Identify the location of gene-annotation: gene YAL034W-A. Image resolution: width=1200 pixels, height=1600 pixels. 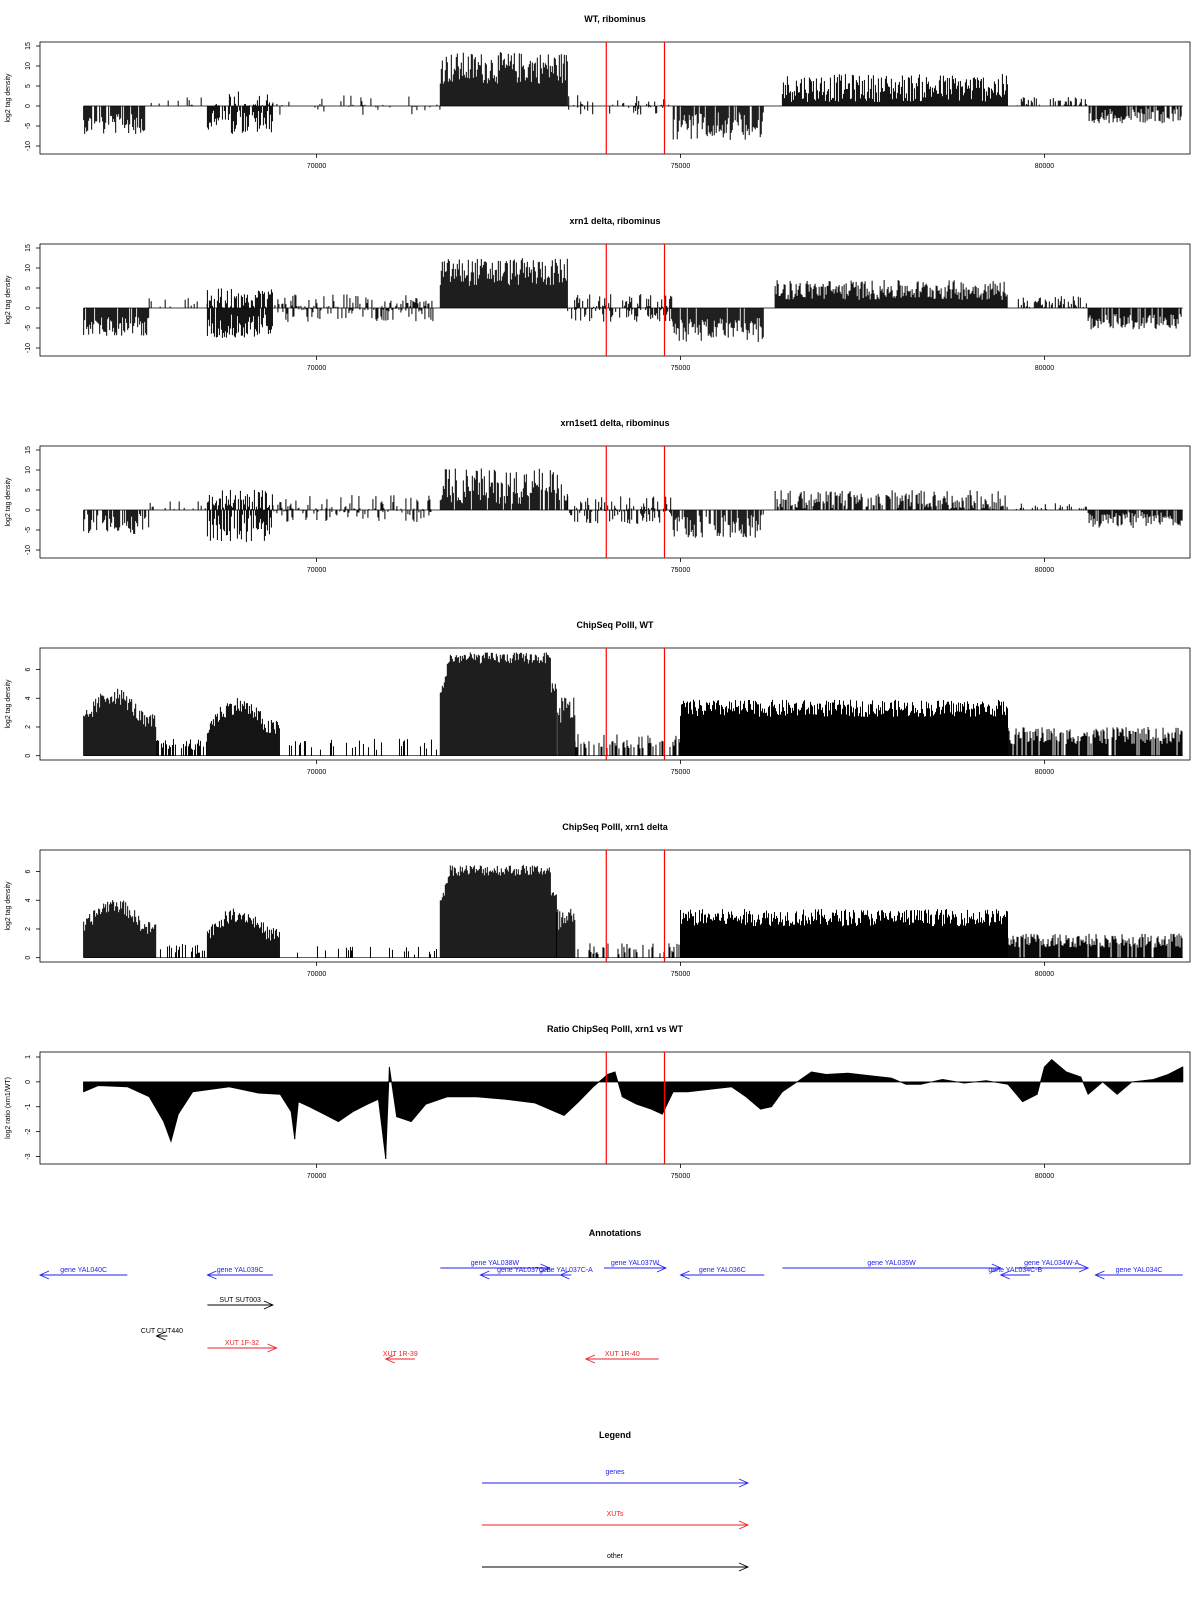
(1052, 1266).